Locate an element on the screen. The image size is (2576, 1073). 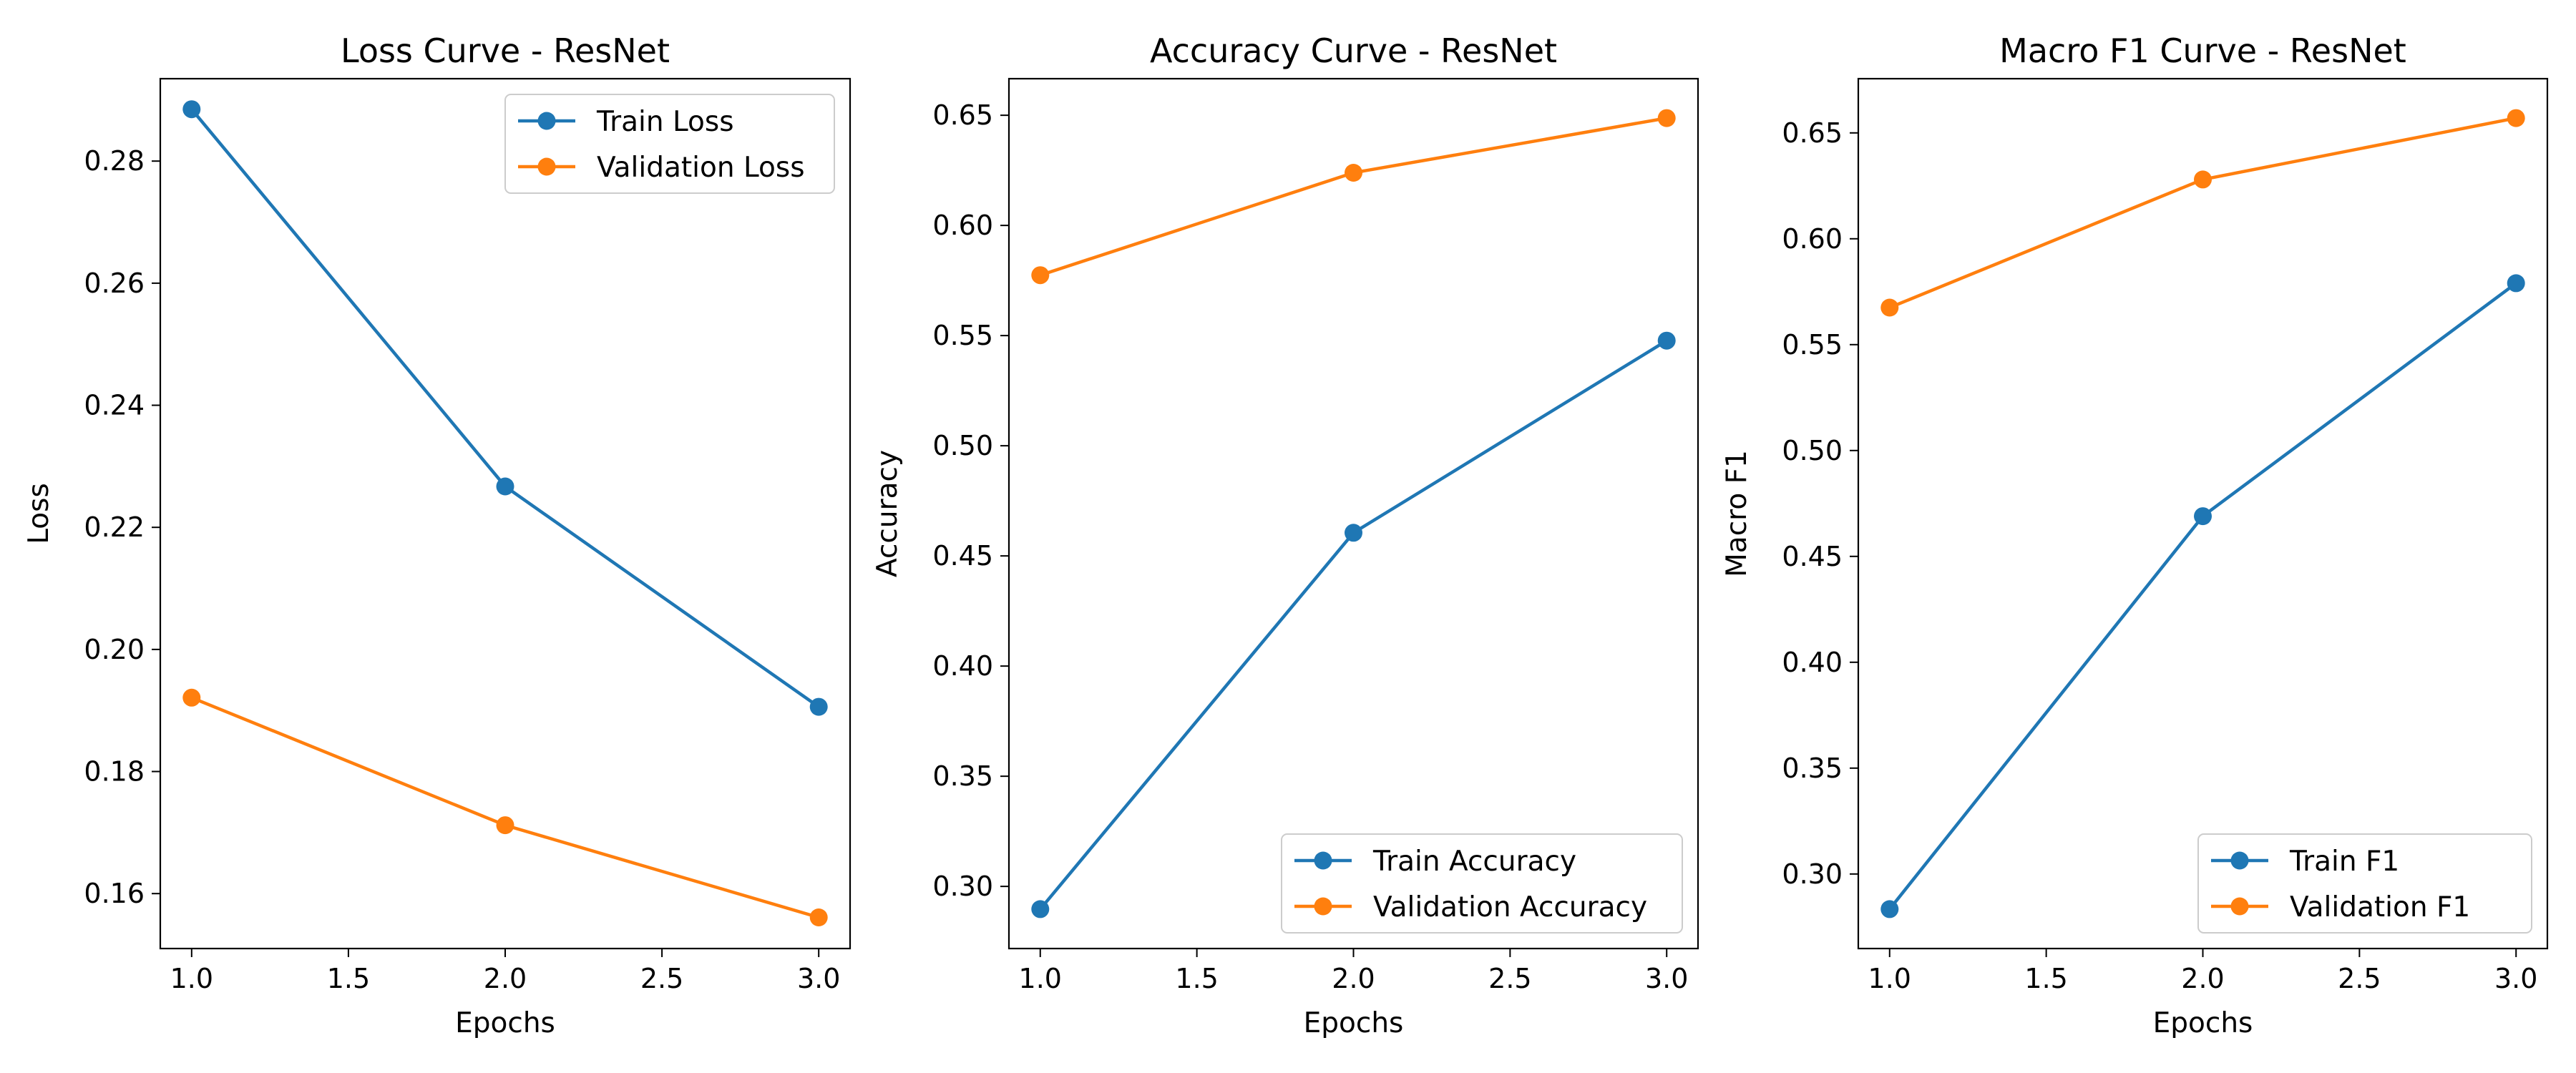
y-axis-label: Macro F1 is located at coordinates (1737, 513).